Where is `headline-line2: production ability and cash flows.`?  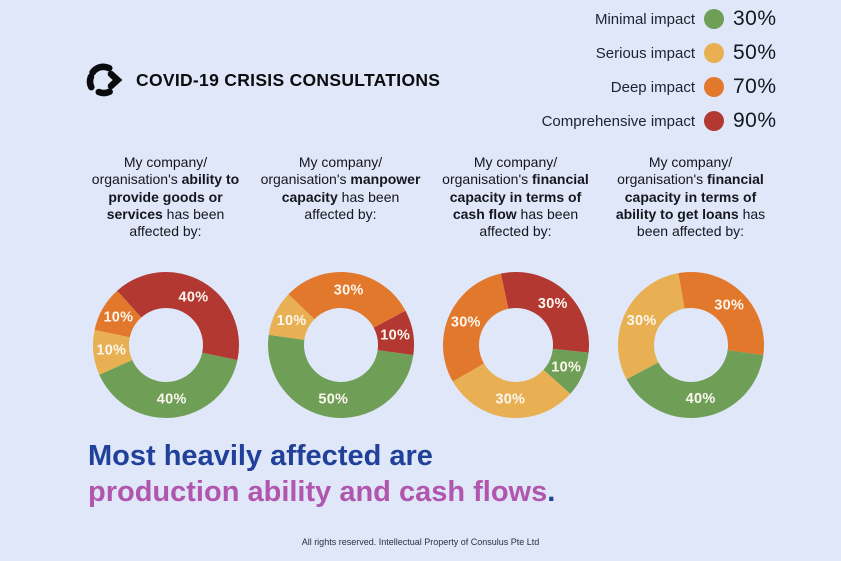 headline-line2: production ability and cash flows. is located at coordinates (322, 492).